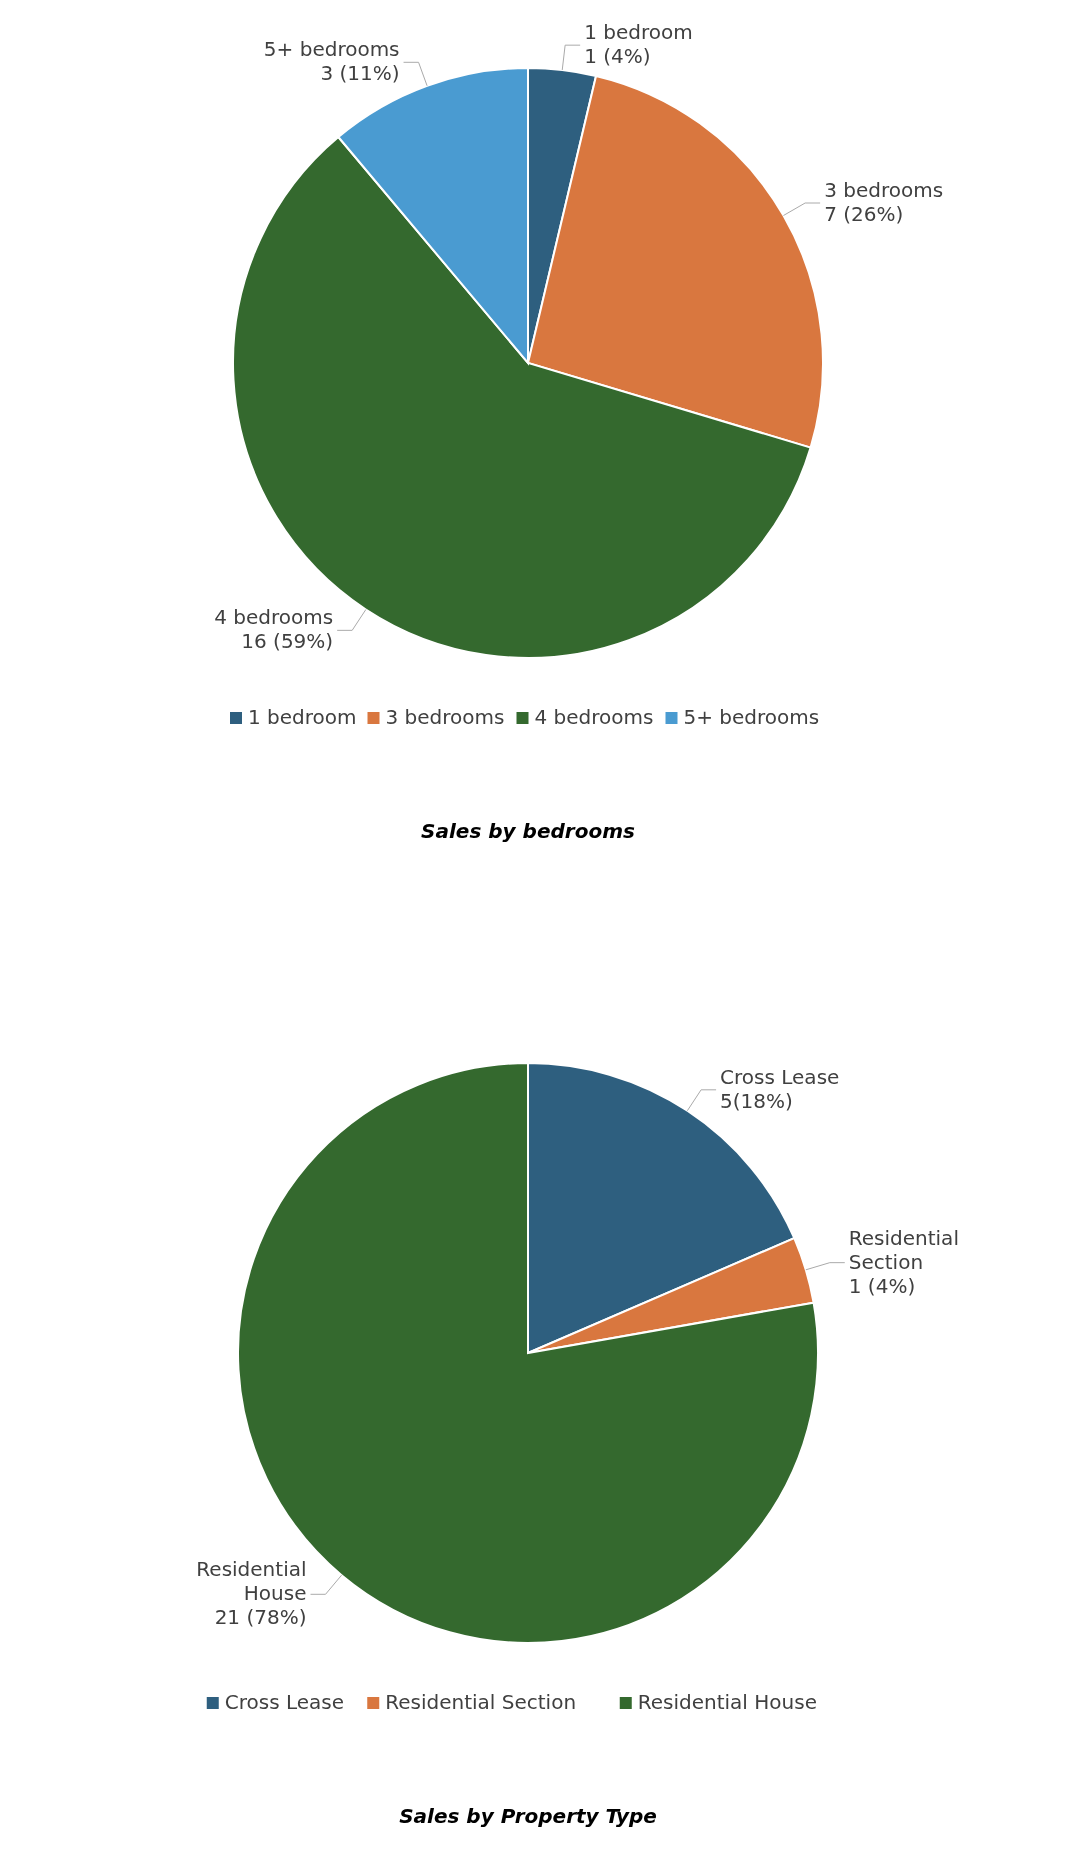 This screenshot has width=1068, height=1872. What do you see at coordinates (528, 831) in the screenshot?
I see `text: Sales by bedrooms` at bounding box center [528, 831].